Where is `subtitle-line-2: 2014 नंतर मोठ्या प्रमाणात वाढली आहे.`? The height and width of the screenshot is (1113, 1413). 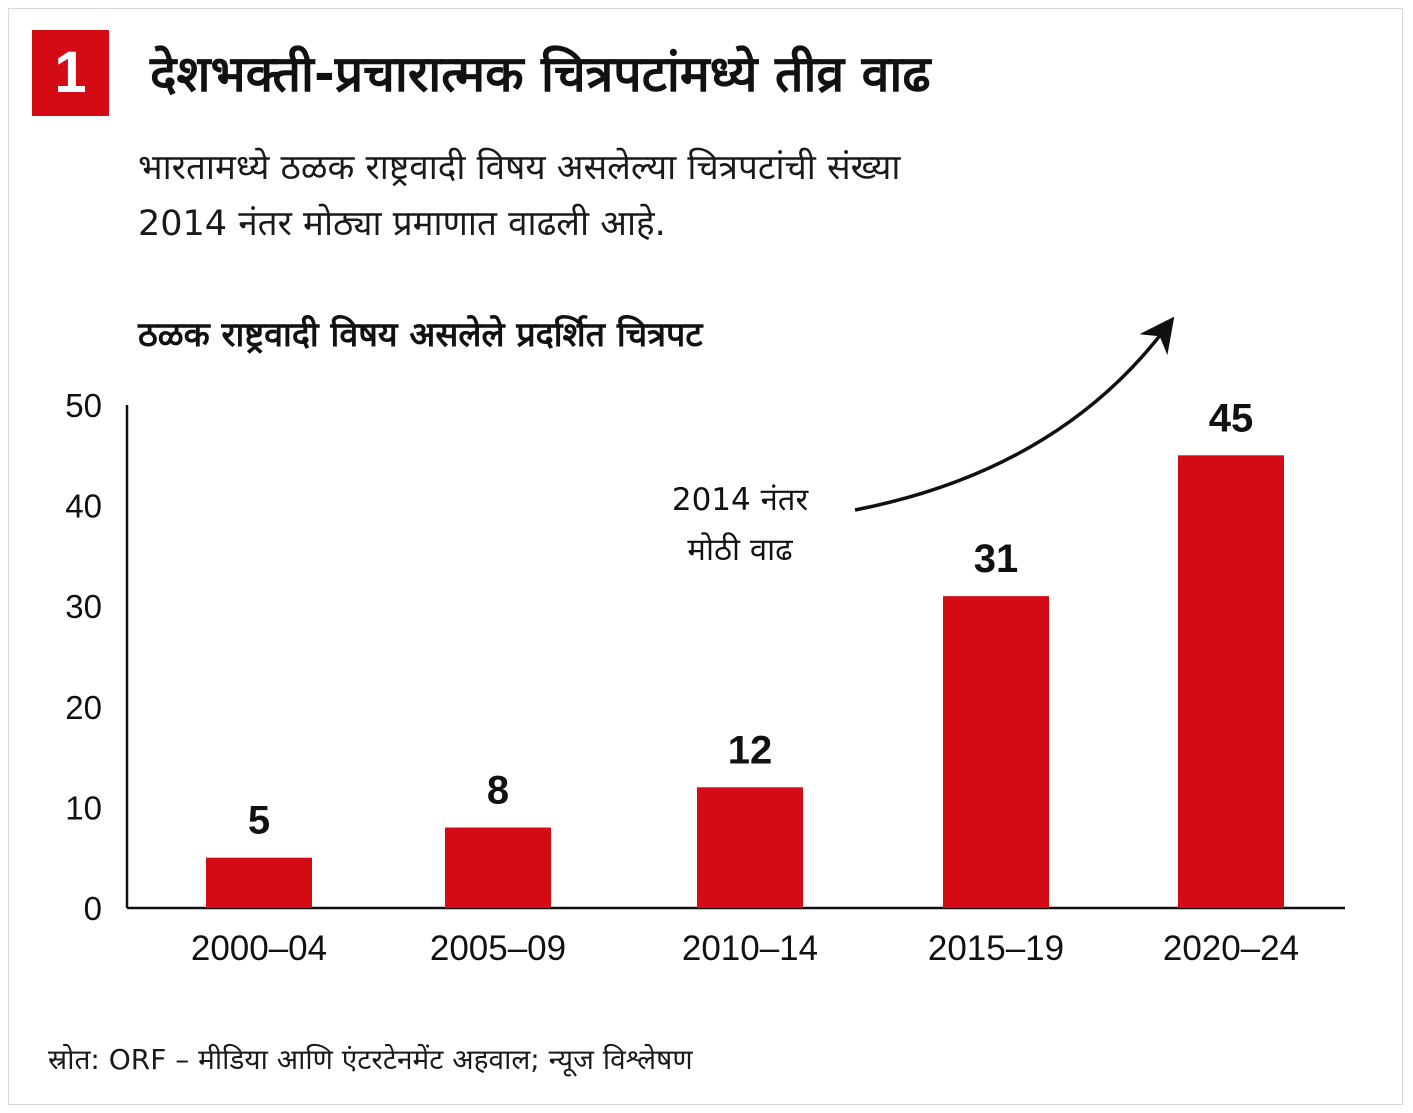
subtitle-line-2: 2014 नंतर मोठ्या प्रमाणात वाढली आहे. is located at coordinates (402, 224).